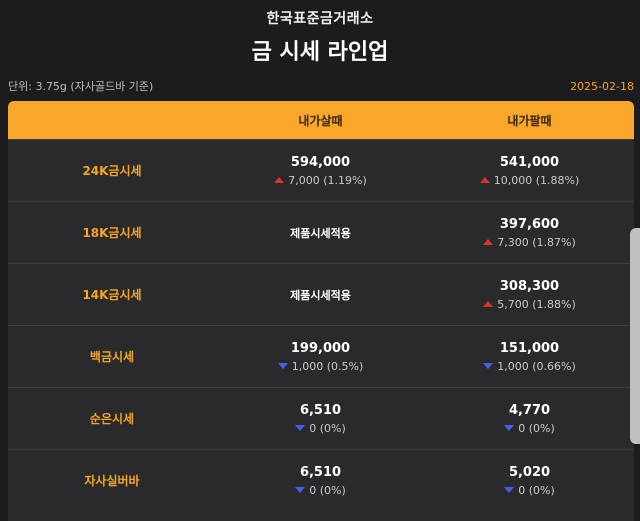 This screenshot has width=640, height=521. What do you see at coordinates (81, 86) in the screenshot?
I see `unit-label: 단위: 3.75g (자사골드바 기준)` at bounding box center [81, 86].